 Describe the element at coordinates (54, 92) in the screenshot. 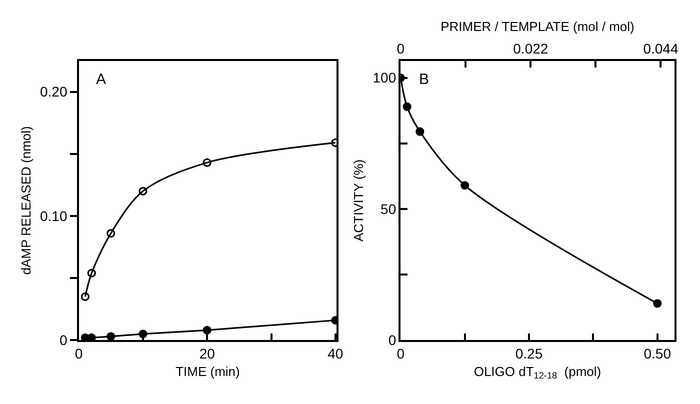

I see `y-tick-label: 0.20` at that location.